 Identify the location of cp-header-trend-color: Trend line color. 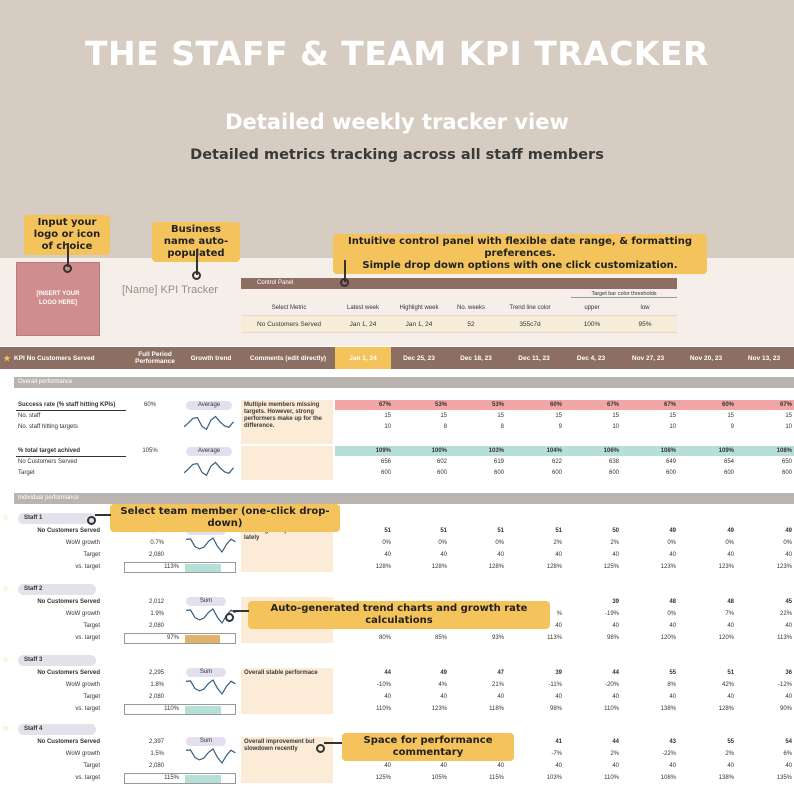
(530, 308).